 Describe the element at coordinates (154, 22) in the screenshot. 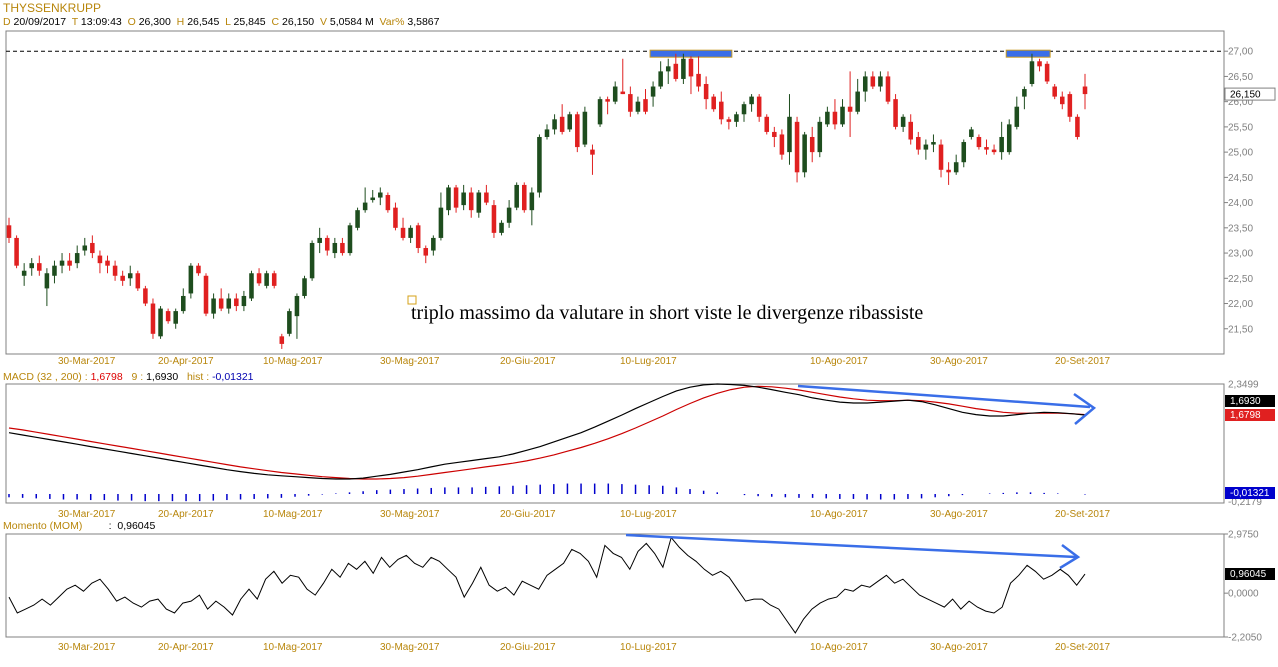

I see `open-value: 26,300` at that location.